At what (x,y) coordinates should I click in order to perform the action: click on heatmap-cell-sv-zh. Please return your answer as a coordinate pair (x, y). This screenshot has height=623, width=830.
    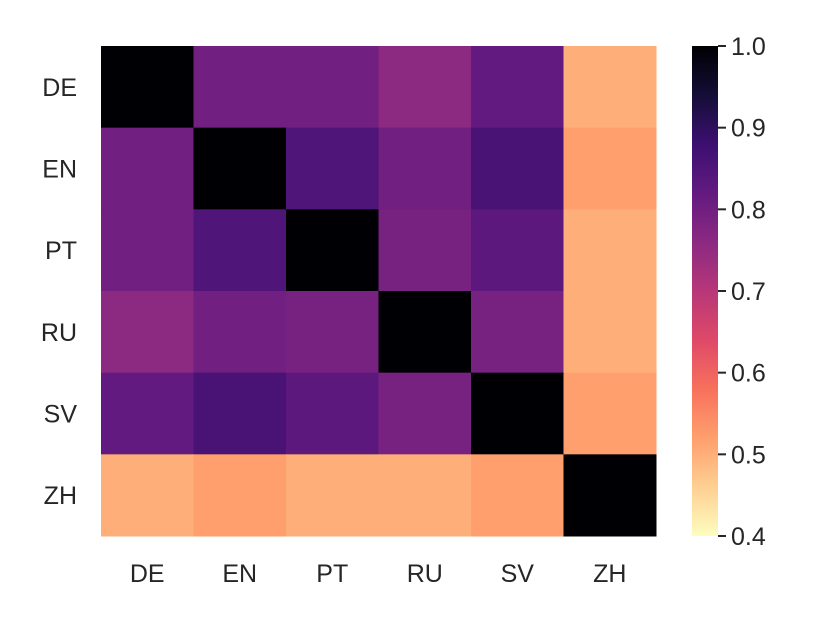
    Looking at the image, I should click on (610, 413).